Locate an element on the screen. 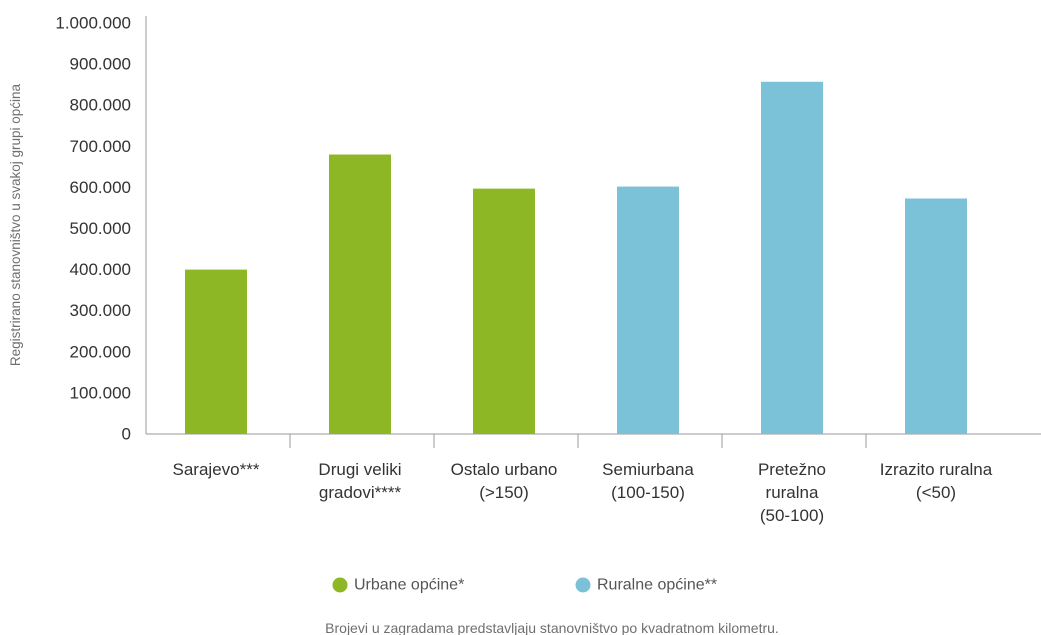 Image resolution: width=1041 pixels, height=635 pixels. y-tick-label: 800.000 is located at coordinates (100, 105).